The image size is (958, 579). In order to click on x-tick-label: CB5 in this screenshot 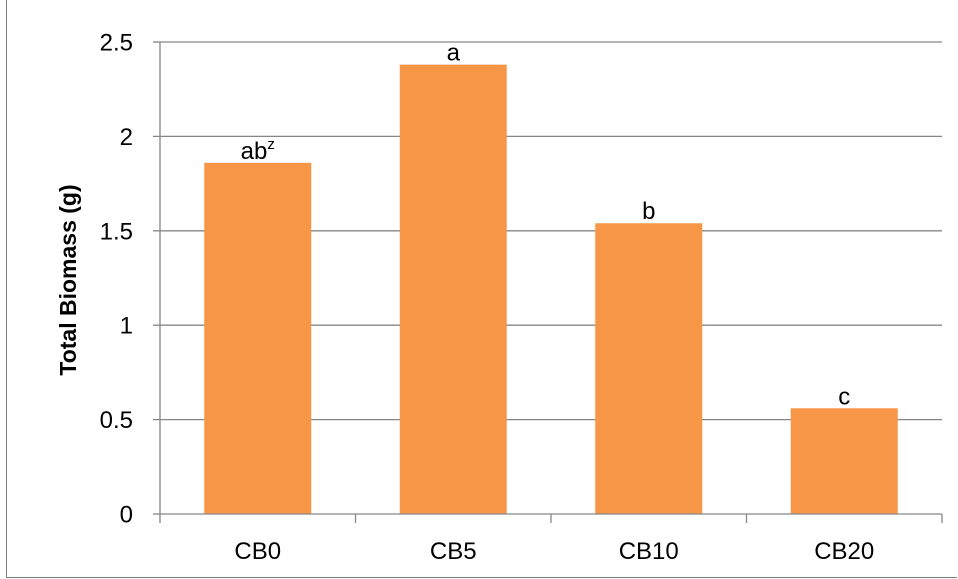, I will do `click(453, 551)`.